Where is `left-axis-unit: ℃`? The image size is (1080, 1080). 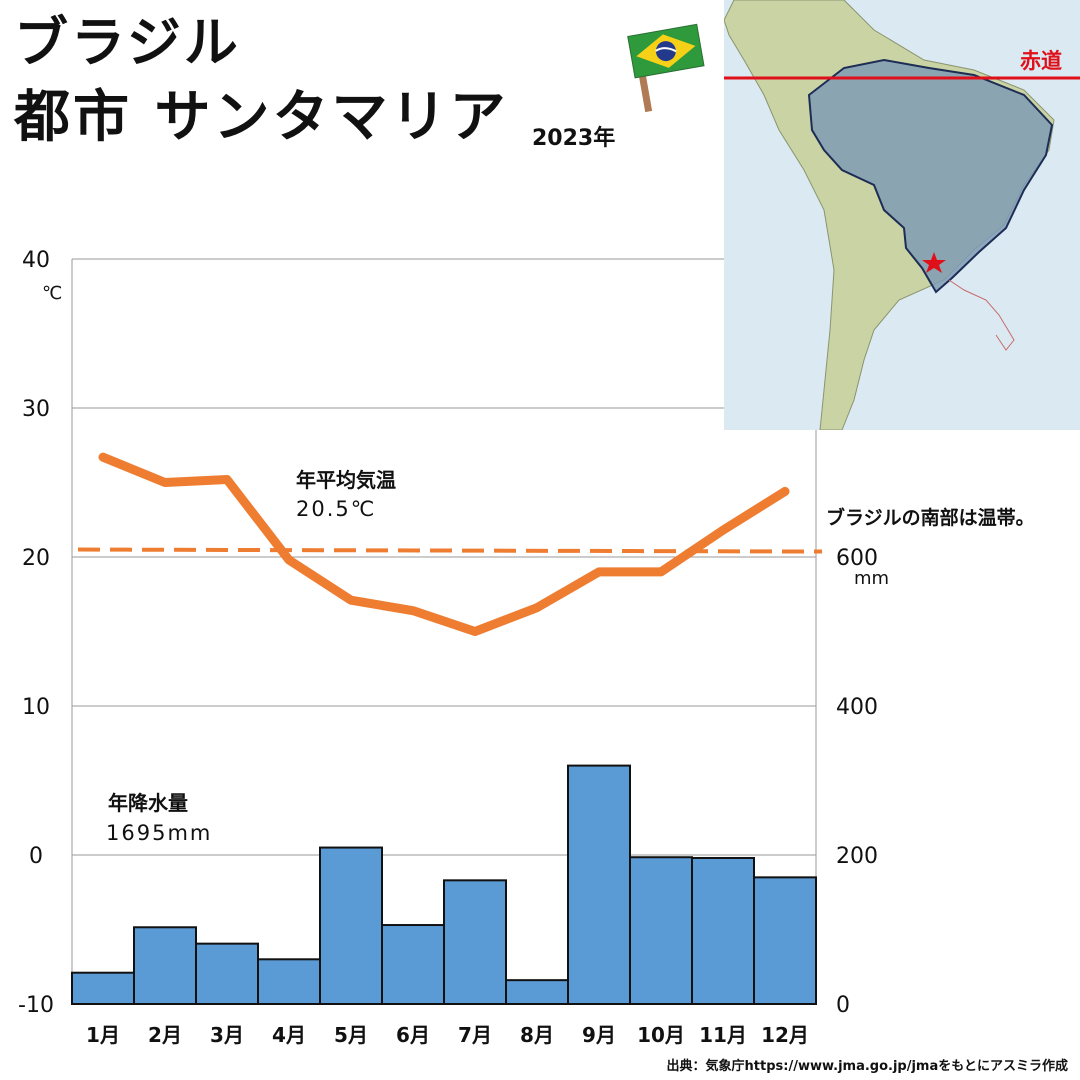 left-axis-unit: ℃ is located at coordinates (52, 293).